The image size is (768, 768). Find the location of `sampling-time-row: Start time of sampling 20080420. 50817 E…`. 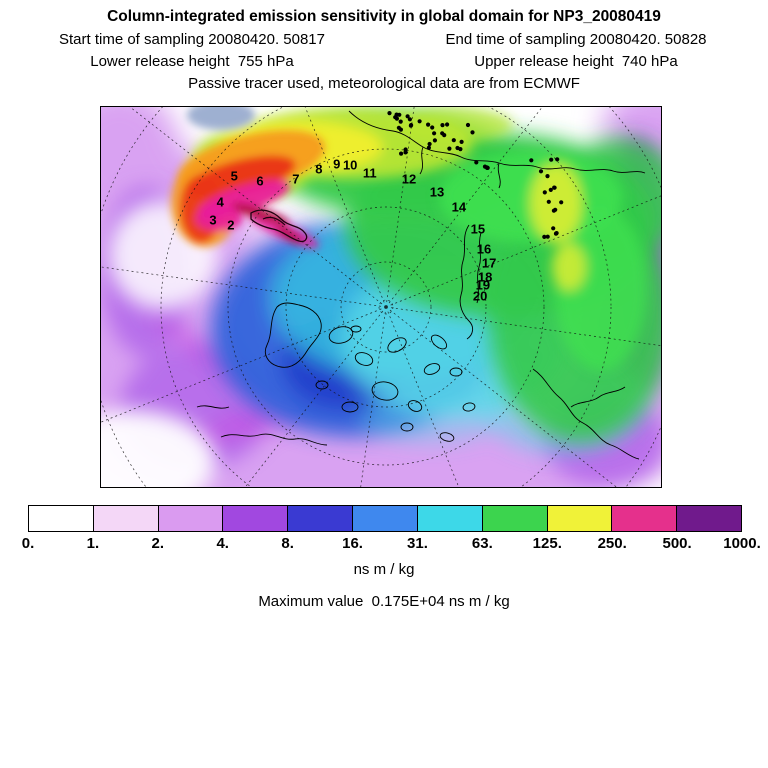

sampling-time-row: Start time of sampling 20080420. 50817 E… is located at coordinates (384, 39).